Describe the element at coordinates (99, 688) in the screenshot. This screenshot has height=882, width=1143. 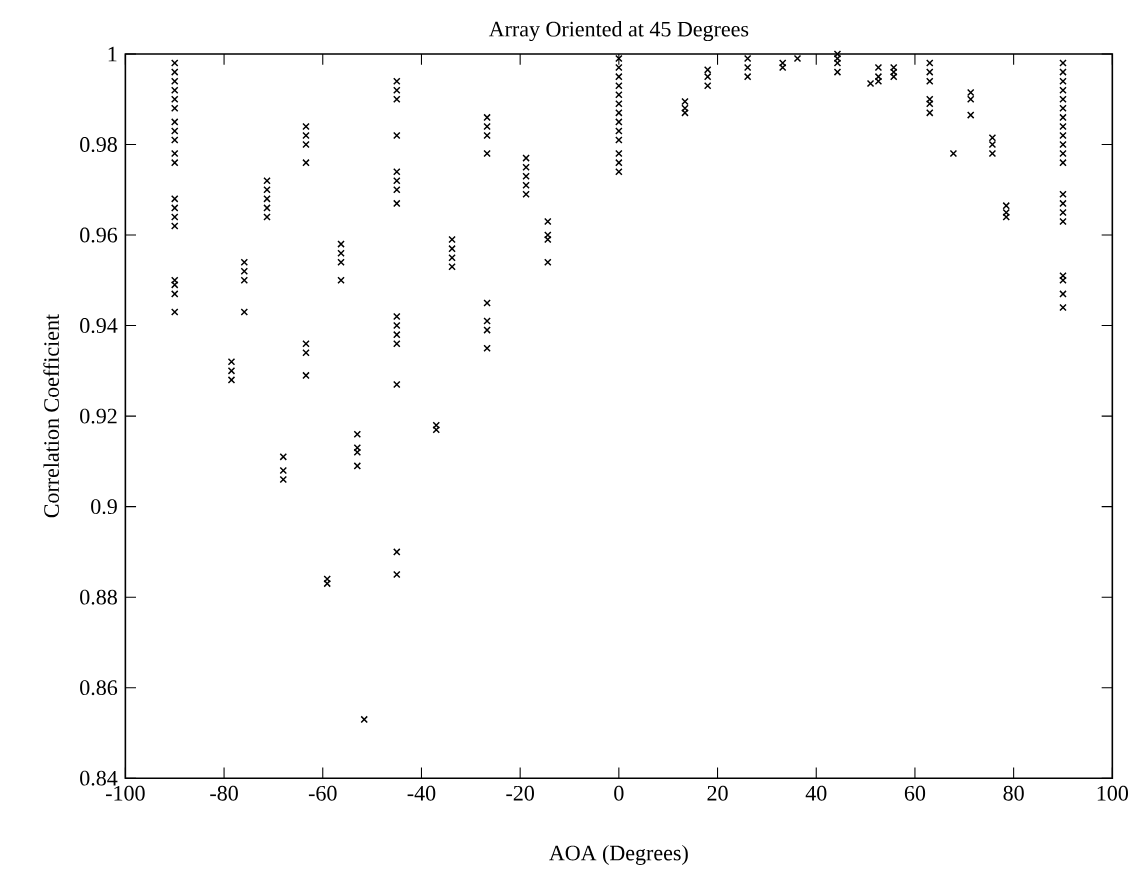
I see `y-tick-label: 0.86` at that location.